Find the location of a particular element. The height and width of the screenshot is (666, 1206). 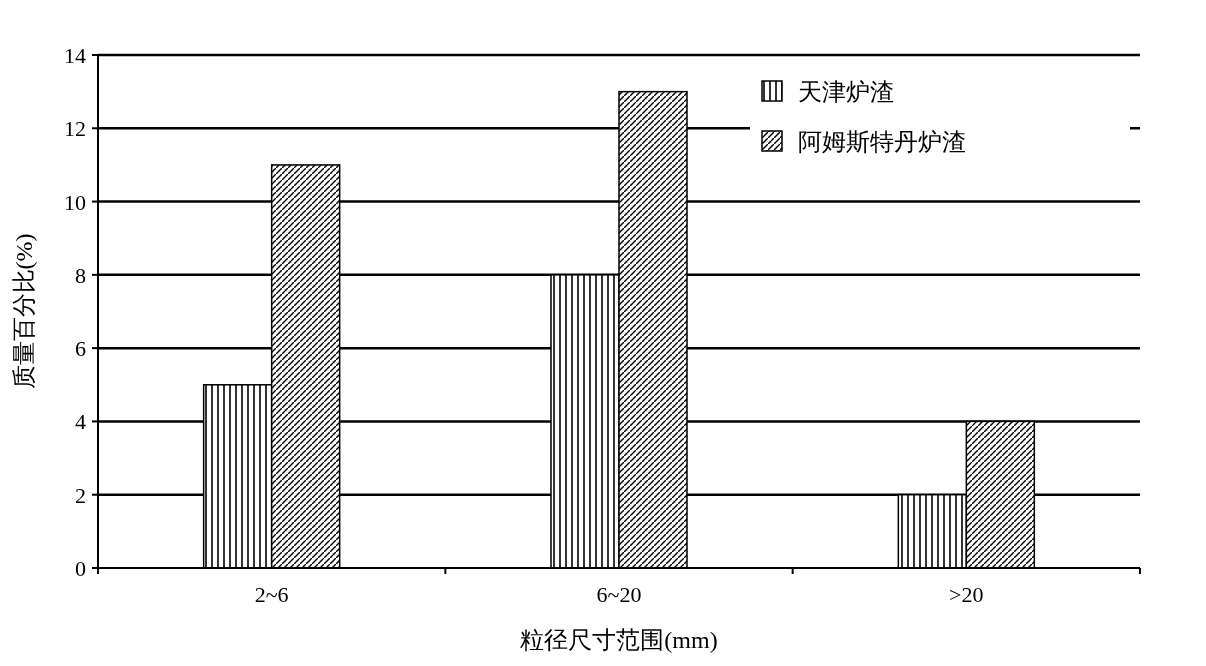

y-tick-label: 14 is located at coordinates (75, 55).